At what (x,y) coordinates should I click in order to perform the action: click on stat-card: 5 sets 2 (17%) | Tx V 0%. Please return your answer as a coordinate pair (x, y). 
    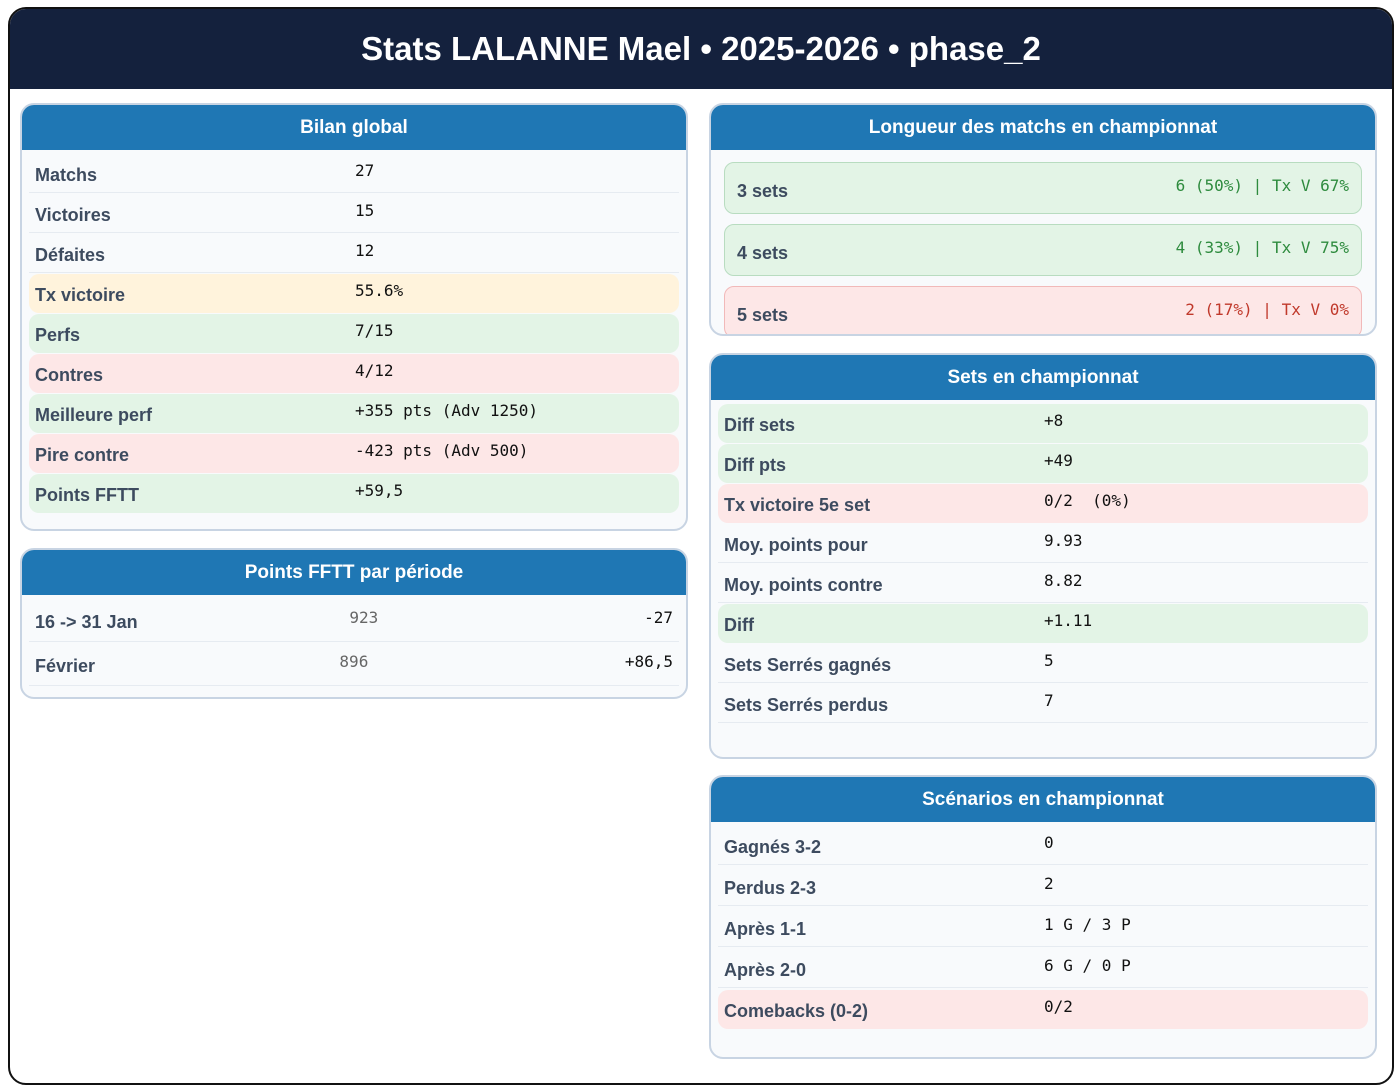
    Looking at the image, I should click on (1043, 310).